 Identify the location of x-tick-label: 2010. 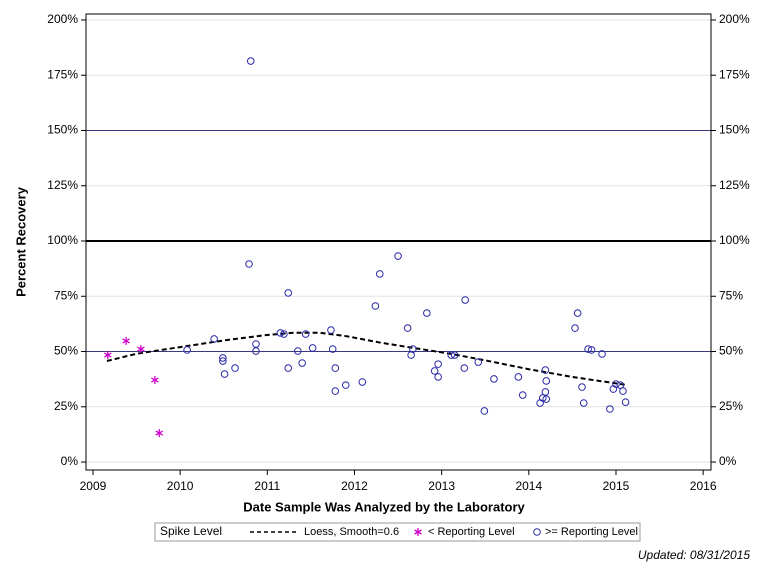
(180, 486).